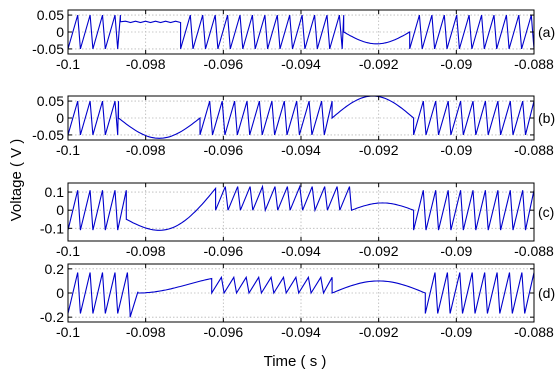 This screenshot has width=558, height=374. Describe the element at coordinates (52, 317) in the screenshot. I see `y-tick-label: -0.2` at that location.